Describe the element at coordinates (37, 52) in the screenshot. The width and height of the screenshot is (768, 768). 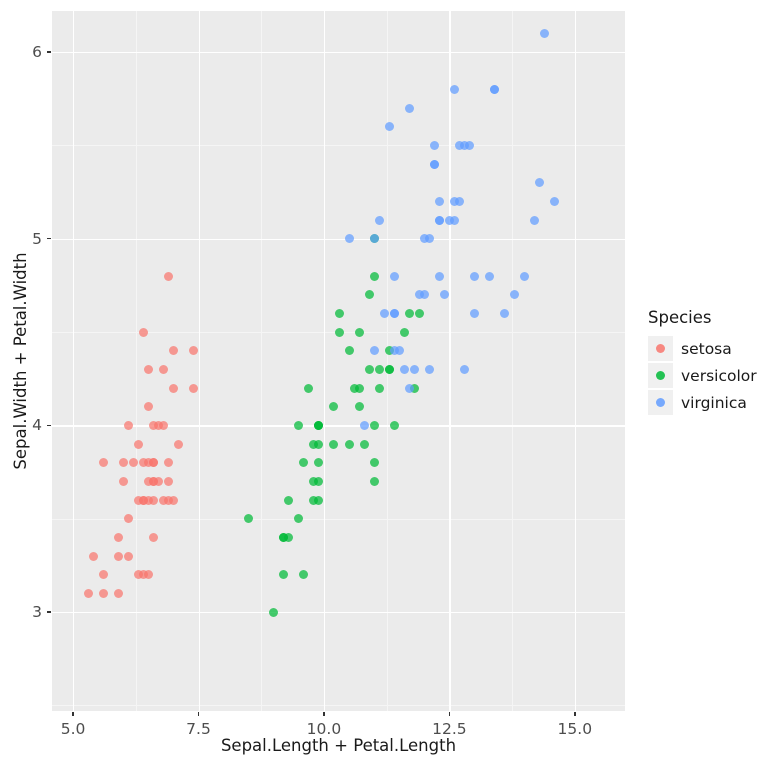
I see `y-tick-label: 6` at that location.